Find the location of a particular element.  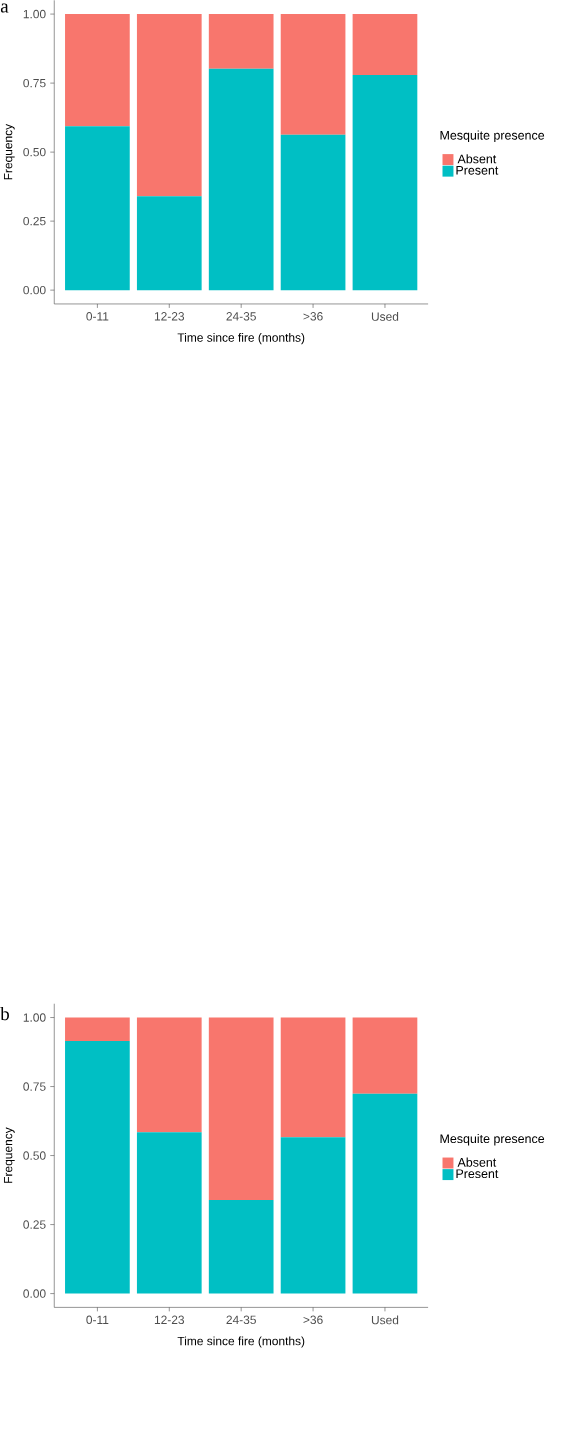

text: a is located at coordinates (4, 8).